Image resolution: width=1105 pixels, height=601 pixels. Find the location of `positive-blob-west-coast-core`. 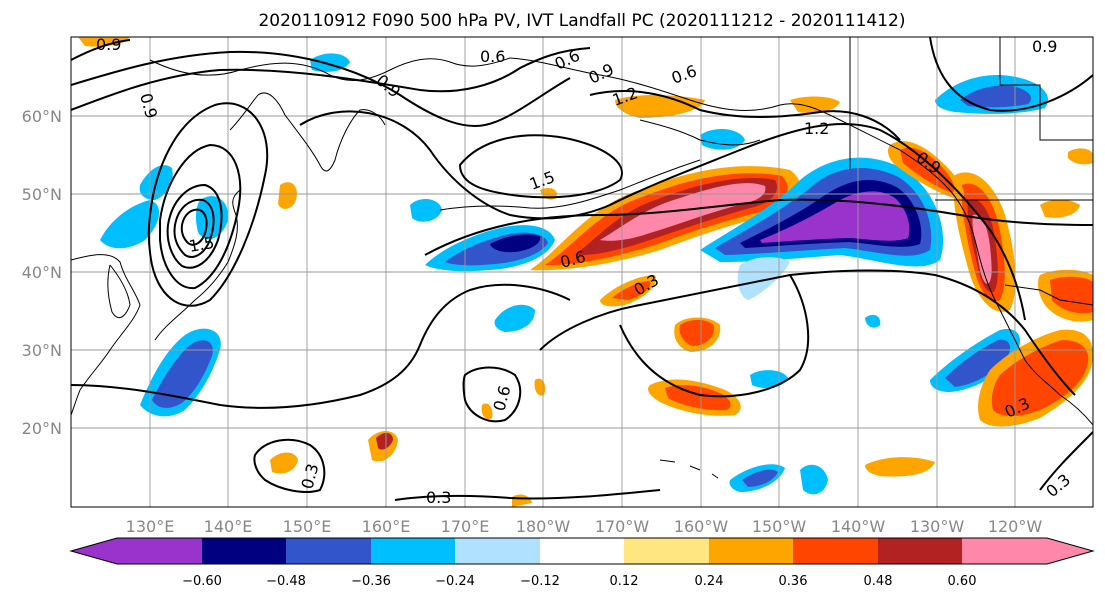

positive-blob-west-coast-core is located at coordinates (982, 249).